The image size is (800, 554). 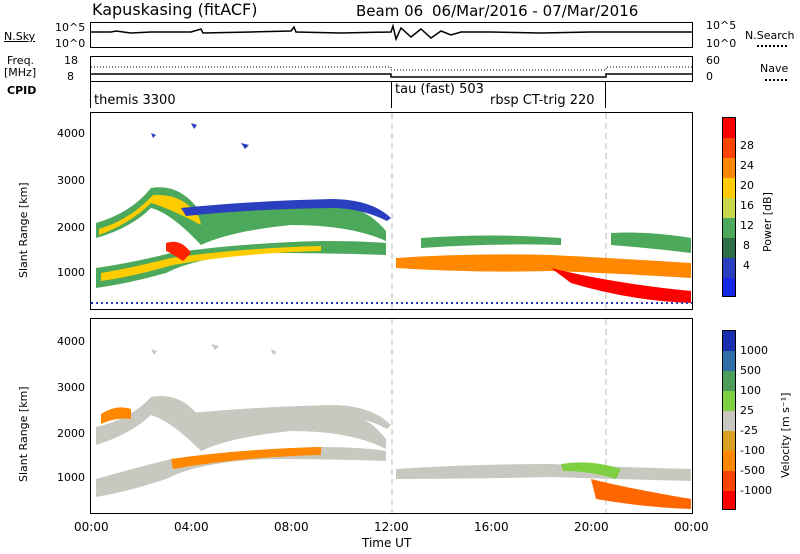 What do you see at coordinates (605, 95) in the screenshot?
I see `cpid-divider-end` at bounding box center [605, 95].